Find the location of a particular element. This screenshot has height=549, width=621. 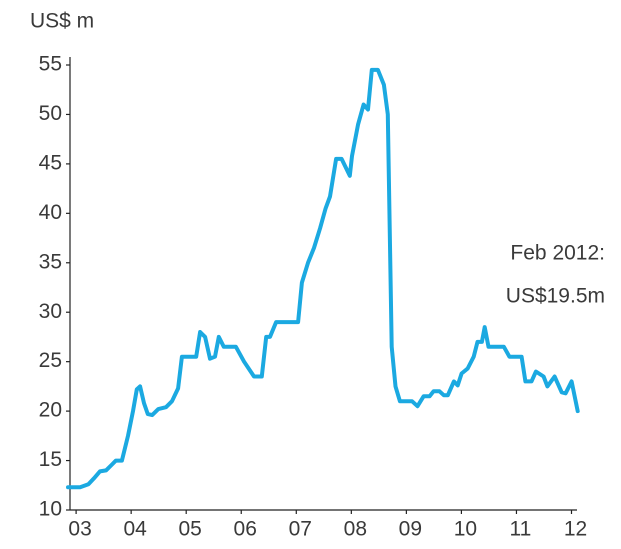

y-tick-label: 45 is located at coordinates (50, 162).